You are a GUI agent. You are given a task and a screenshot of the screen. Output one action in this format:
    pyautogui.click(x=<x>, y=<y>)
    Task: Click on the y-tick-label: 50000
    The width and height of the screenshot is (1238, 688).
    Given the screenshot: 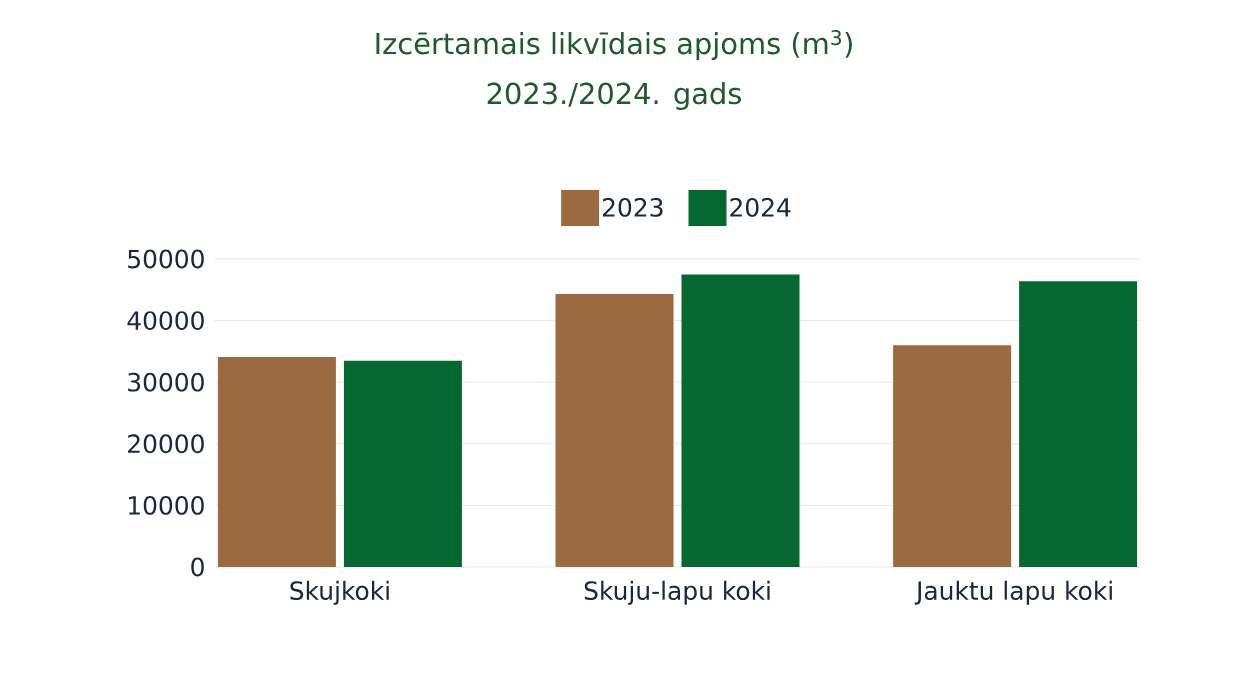 What is the action you would take?
    pyautogui.click(x=166, y=259)
    